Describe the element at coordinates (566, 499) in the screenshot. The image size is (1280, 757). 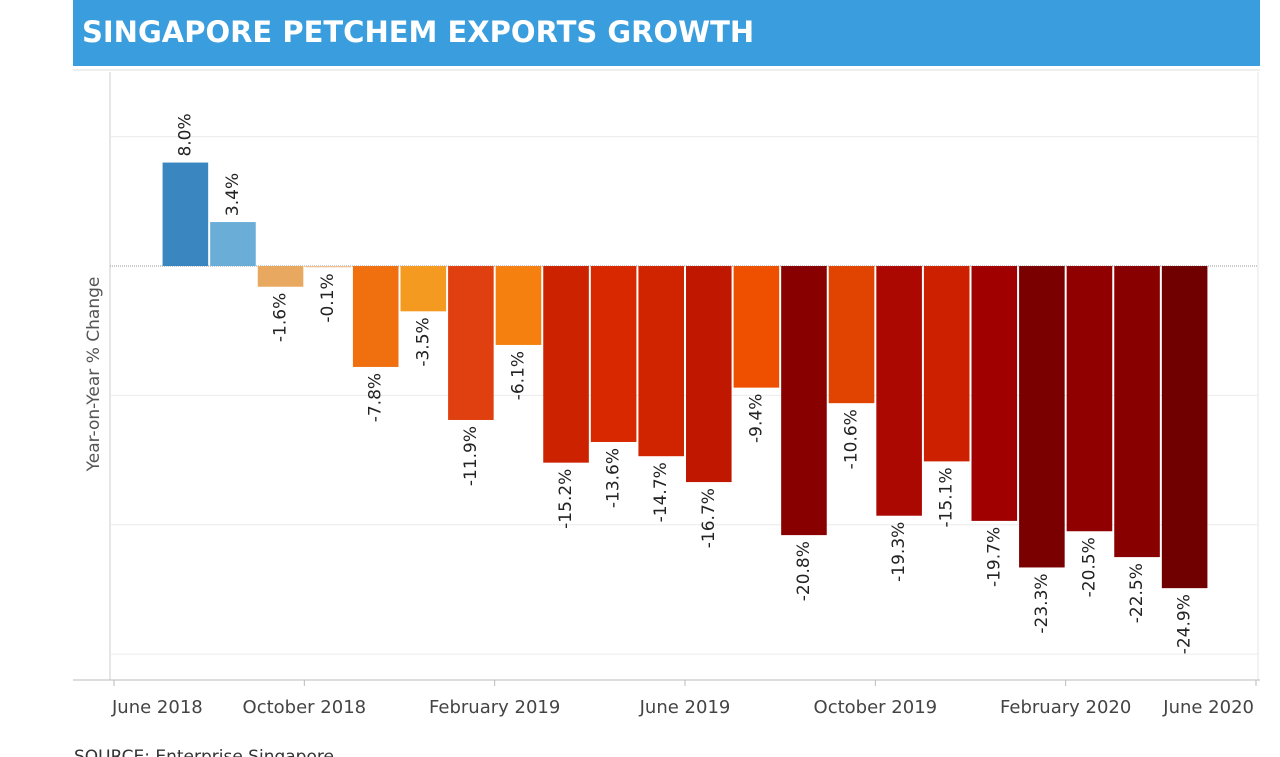
I see `value-label: -15.2%` at that location.